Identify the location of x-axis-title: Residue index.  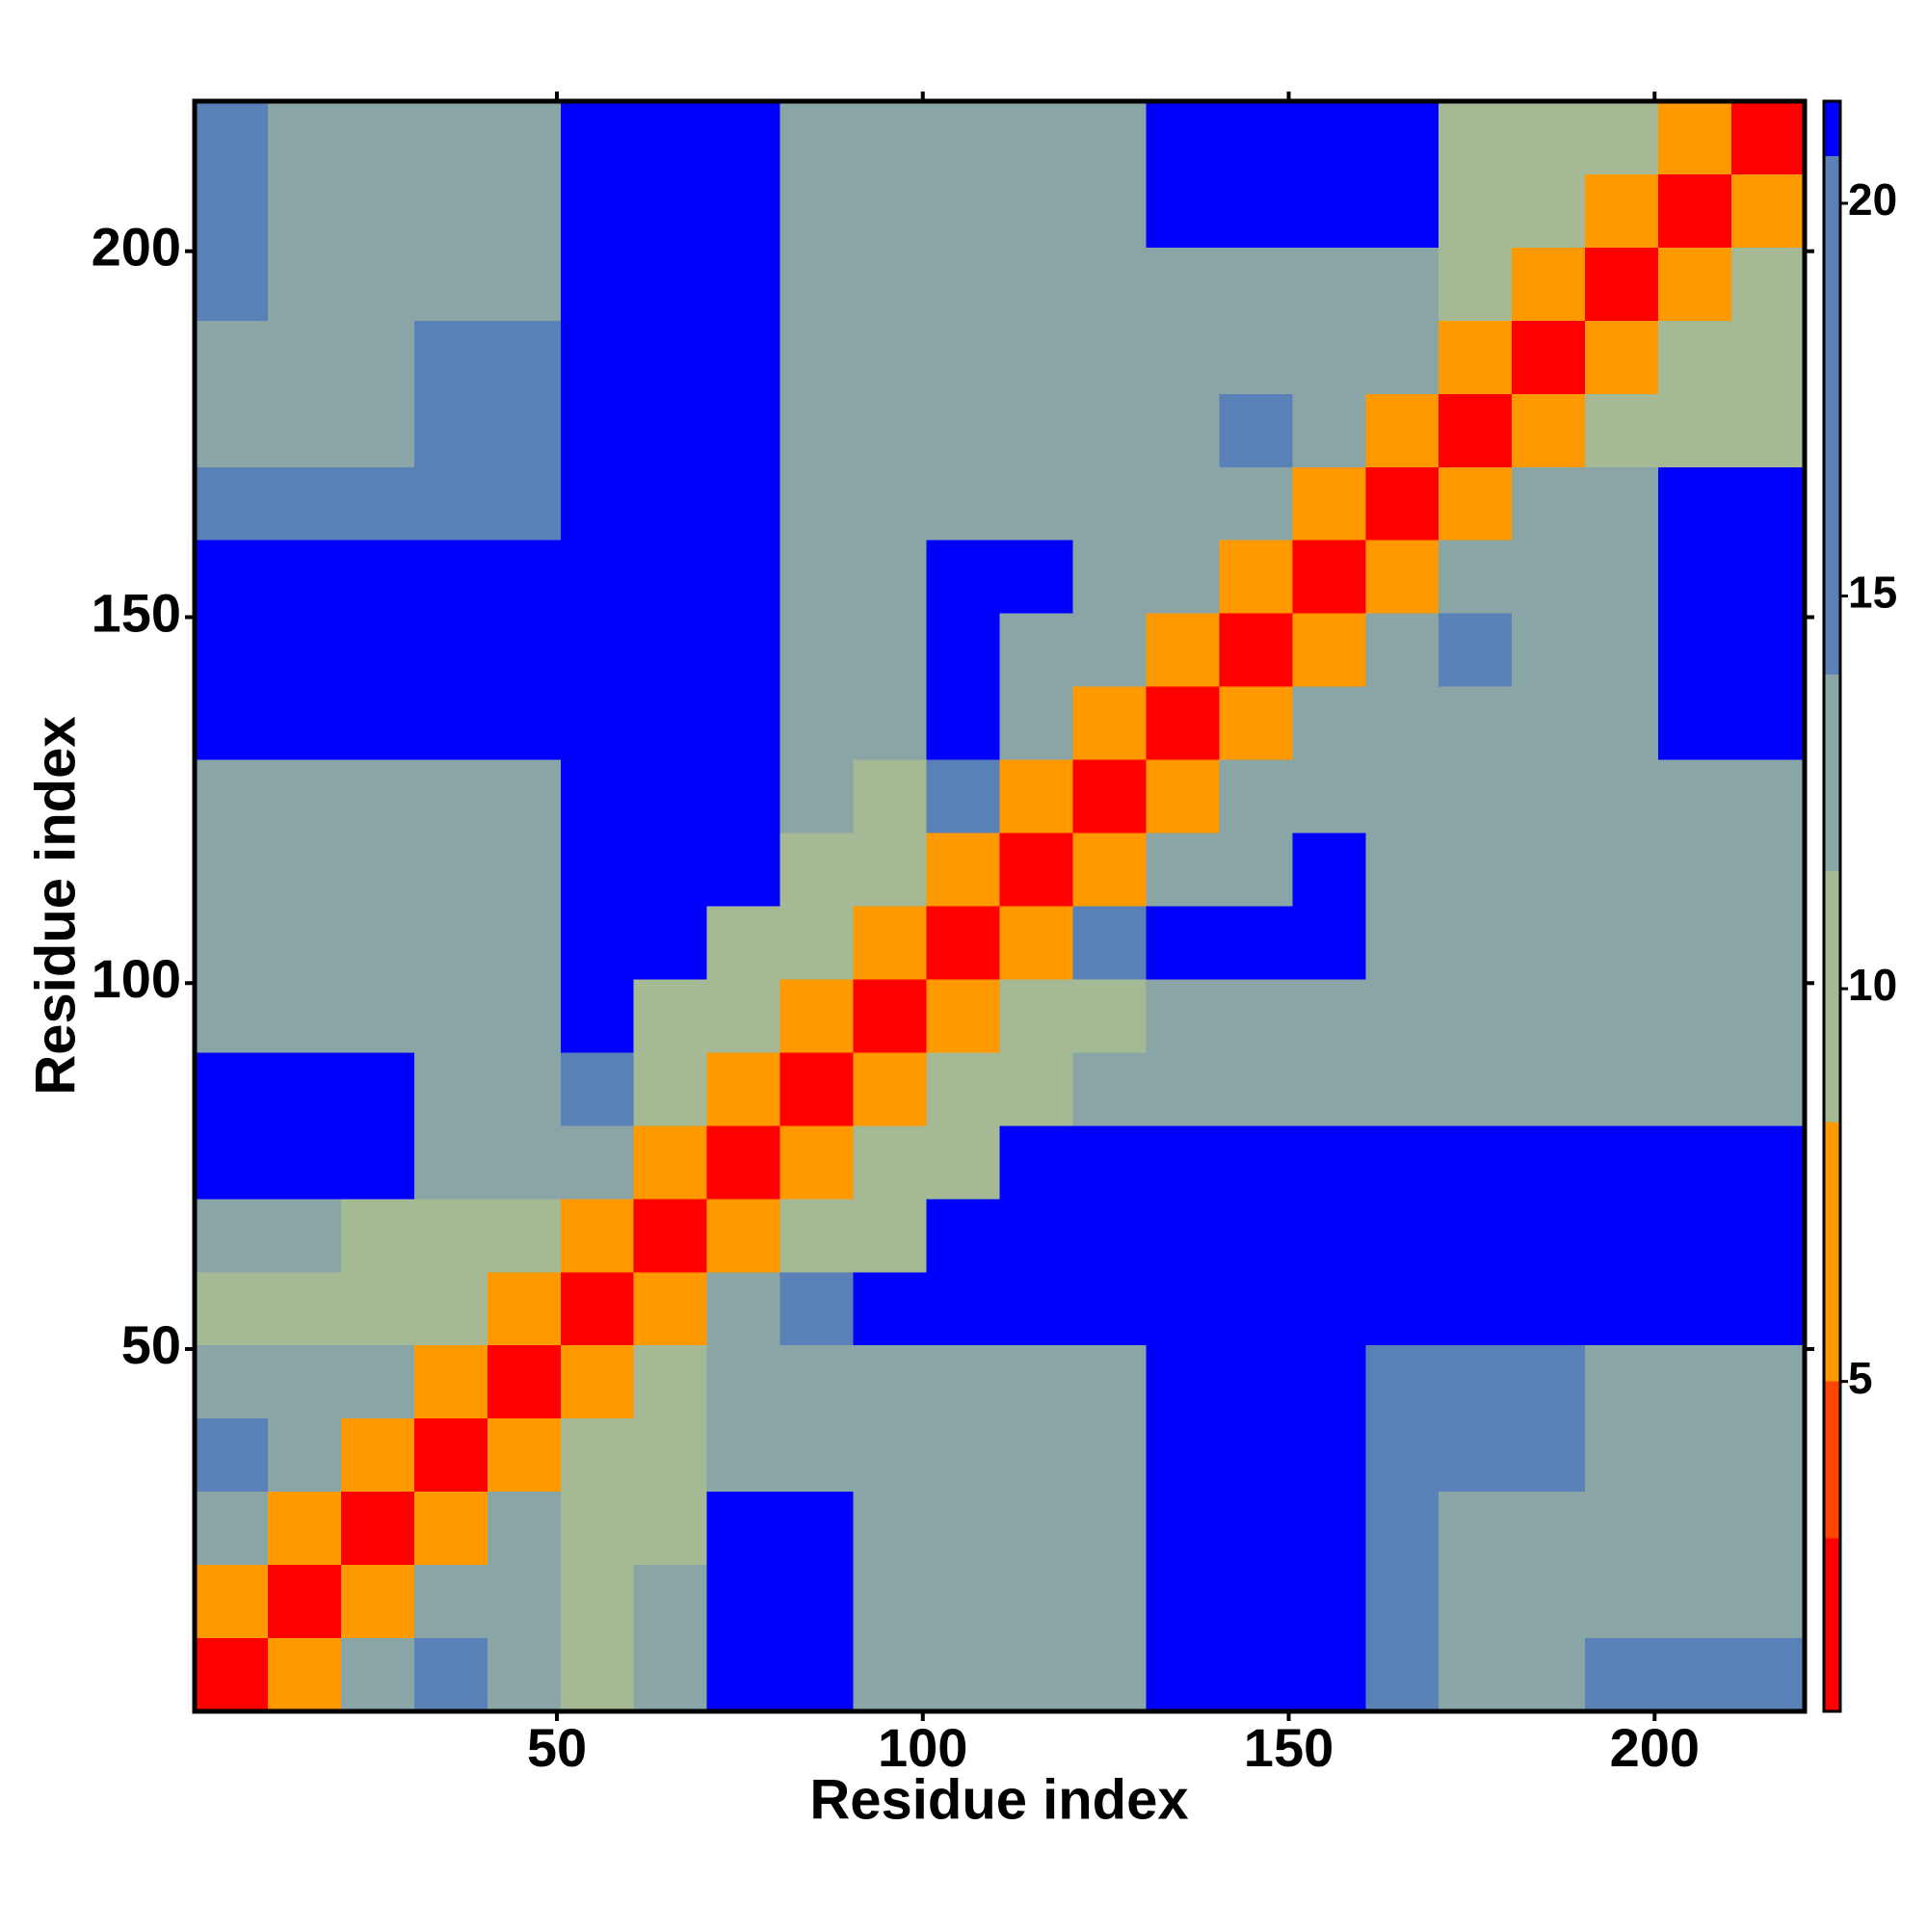
(998, 1799).